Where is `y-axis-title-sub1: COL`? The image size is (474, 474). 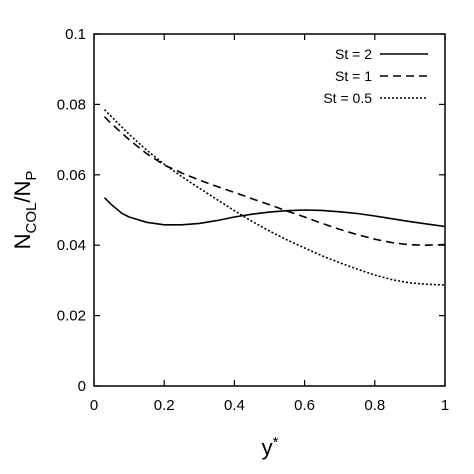 y-axis-title-sub1: COL is located at coordinates (31, 218).